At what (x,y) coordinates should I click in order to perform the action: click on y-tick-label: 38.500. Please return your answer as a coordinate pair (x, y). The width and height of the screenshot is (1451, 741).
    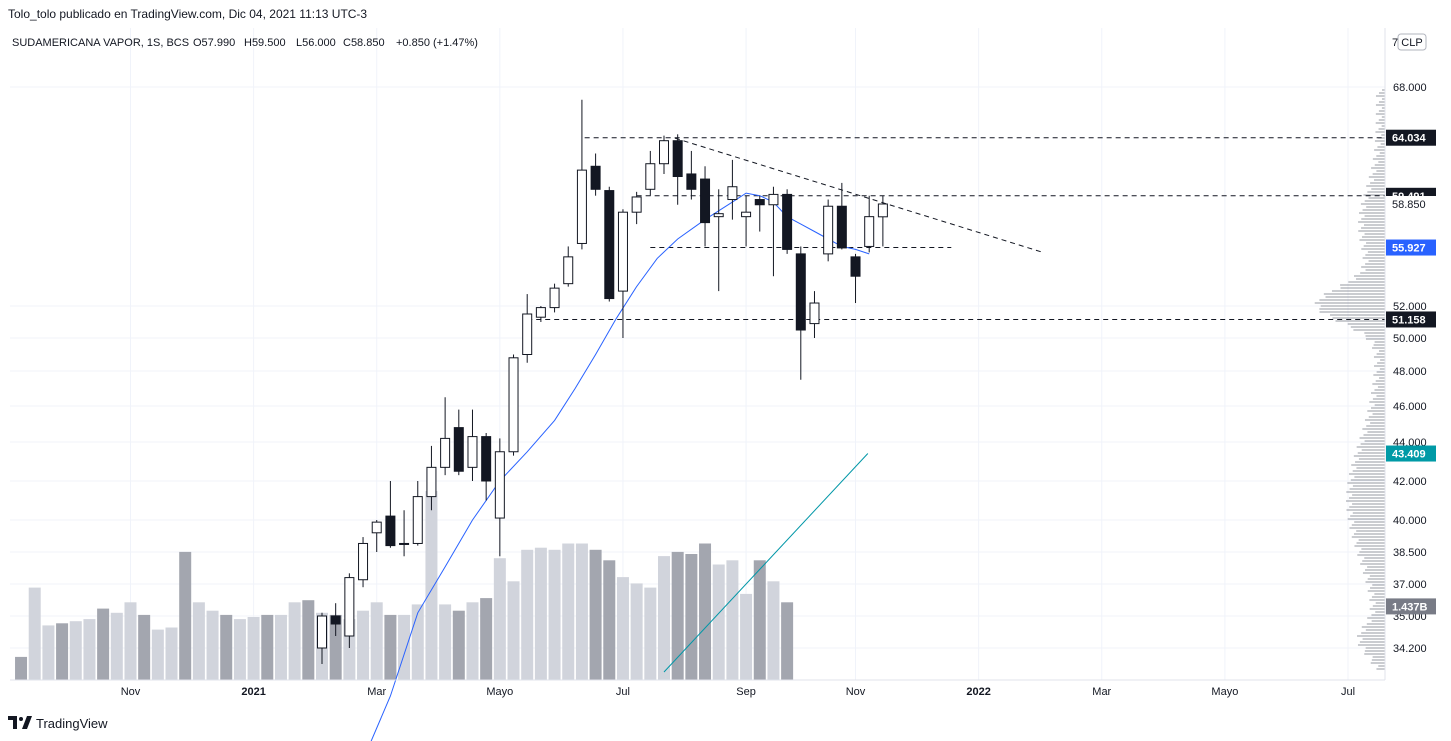
    Looking at the image, I should click on (1410, 553).